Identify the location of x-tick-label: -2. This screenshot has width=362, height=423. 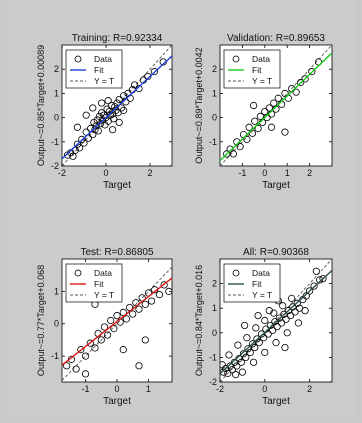
(220, 389).